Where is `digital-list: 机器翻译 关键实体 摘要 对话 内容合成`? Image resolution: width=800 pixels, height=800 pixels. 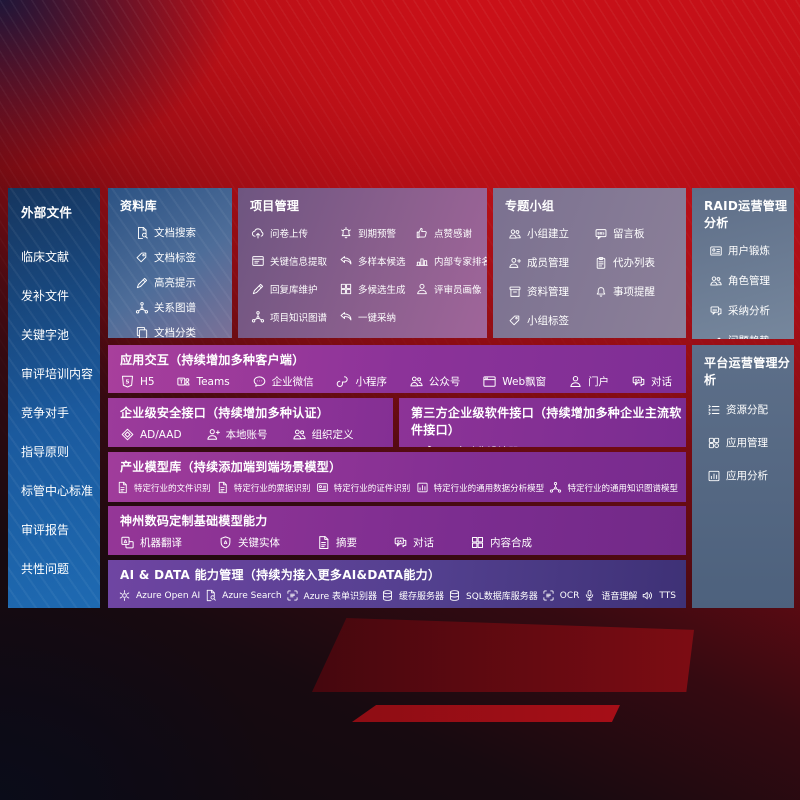
digital-list: 机器翻译 关键实体 摘要 对话 内容合成 is located at coordinates (397, 542).